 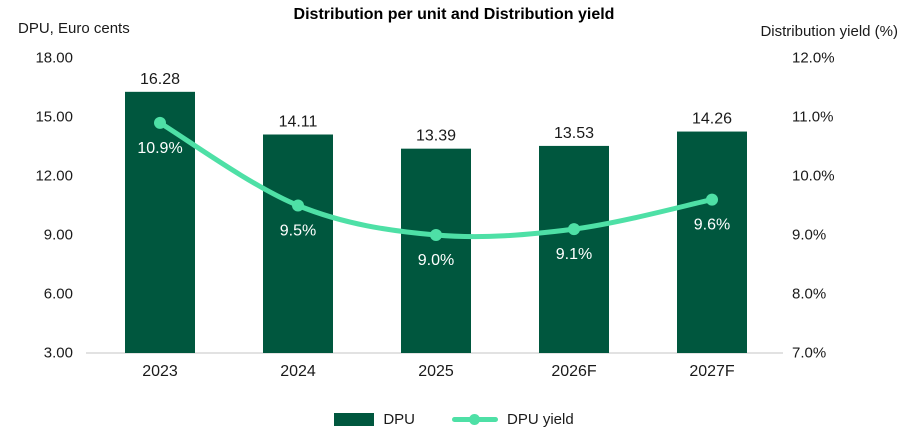 I want to click on x-axis-label-2023: 2023, so click(x=160, y=371).